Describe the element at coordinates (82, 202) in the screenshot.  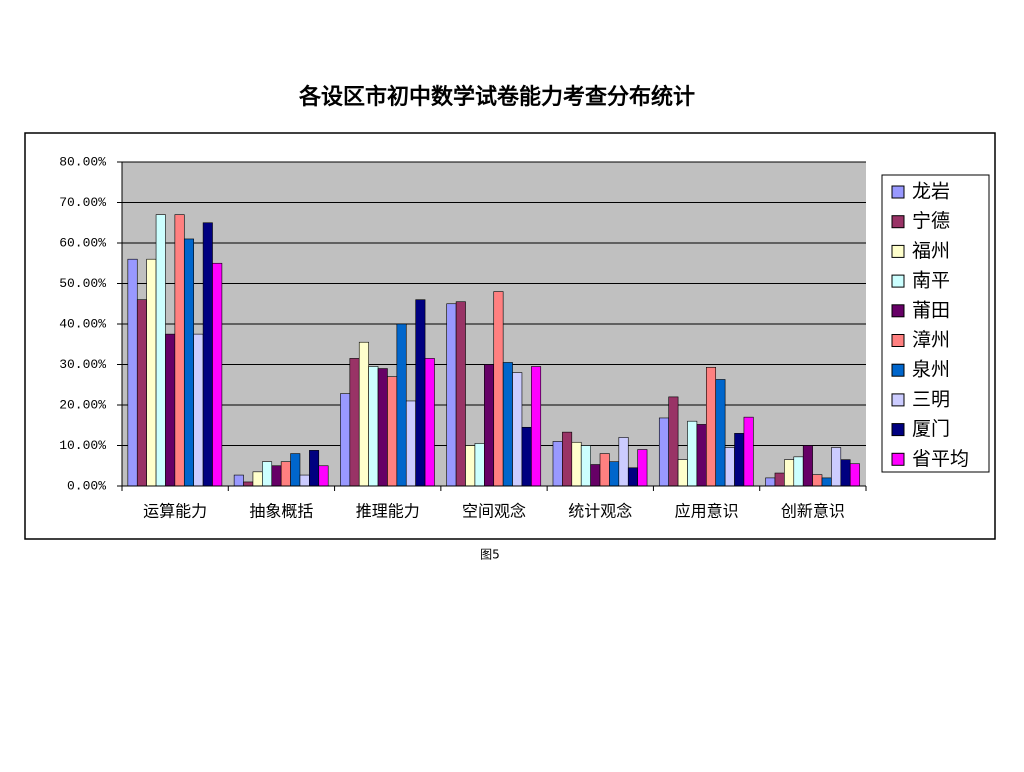
I see `y-tick-label: 70.00%` at that location.